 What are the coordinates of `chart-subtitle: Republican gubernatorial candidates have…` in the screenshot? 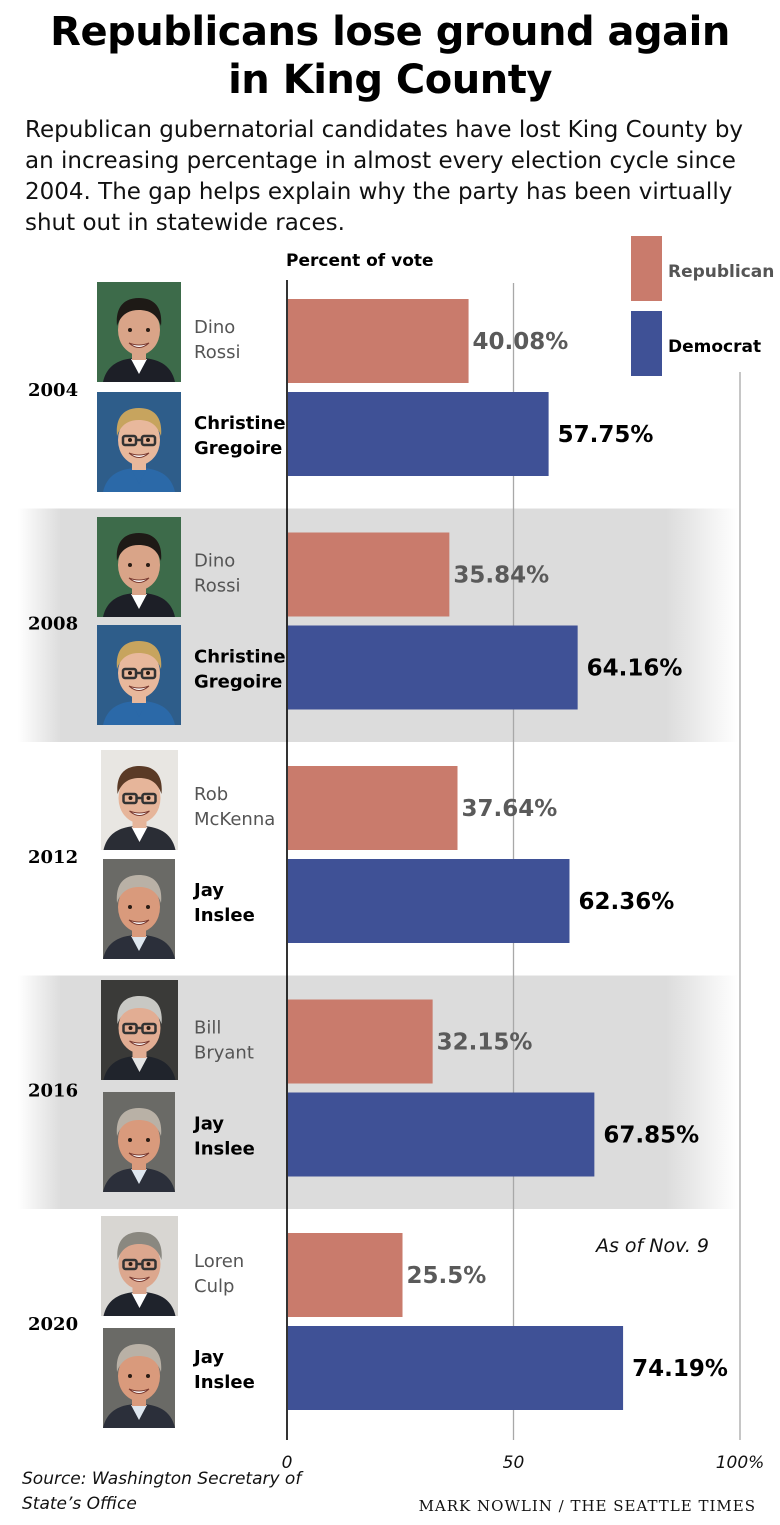 It's located at (384, 176).